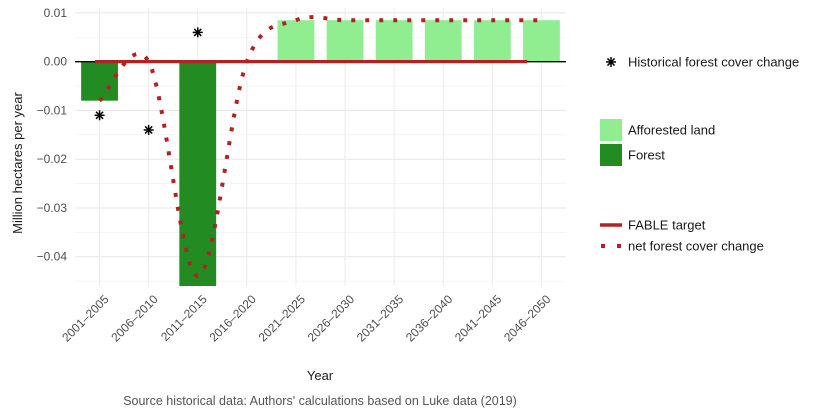 The width and height of the screenshot is (824, 410). Describe the element at coordinates (667, 225) in the screenshot. I see `legend-label: FABLE target` at that location.